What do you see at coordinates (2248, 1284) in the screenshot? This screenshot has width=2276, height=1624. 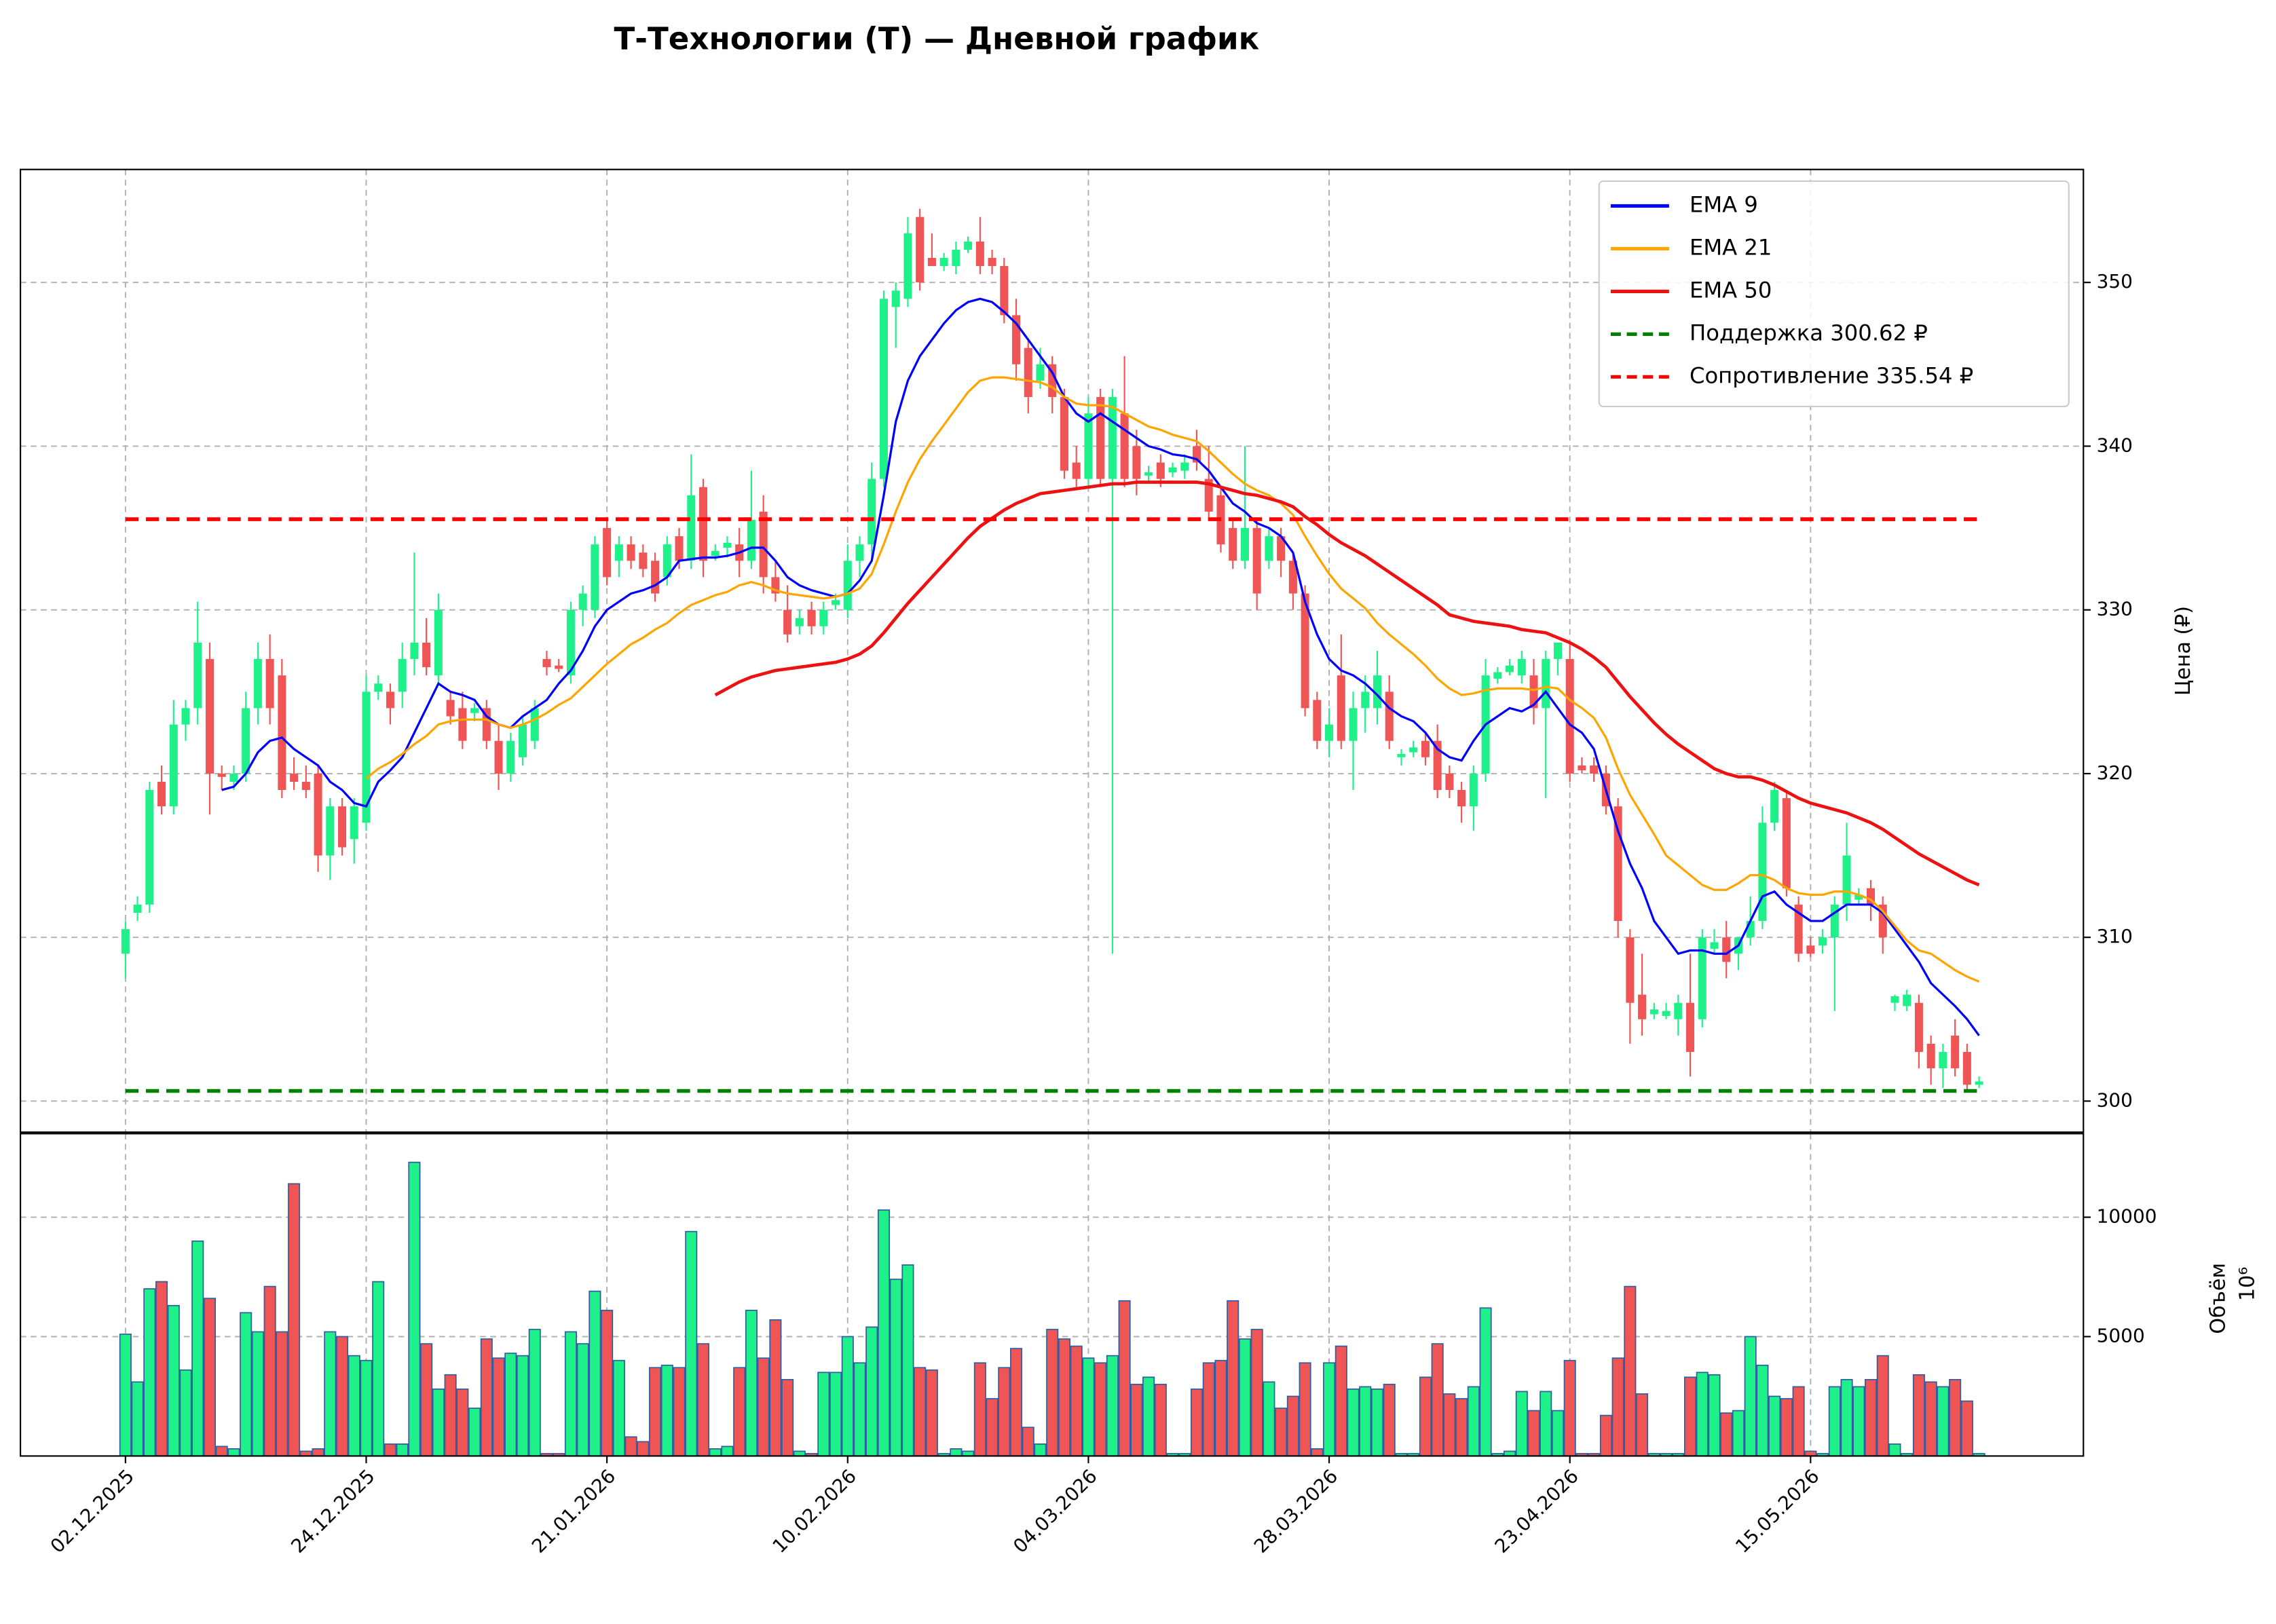 I see `volume-offset-label: 10⁶` at bounding box center [2248, 1284].